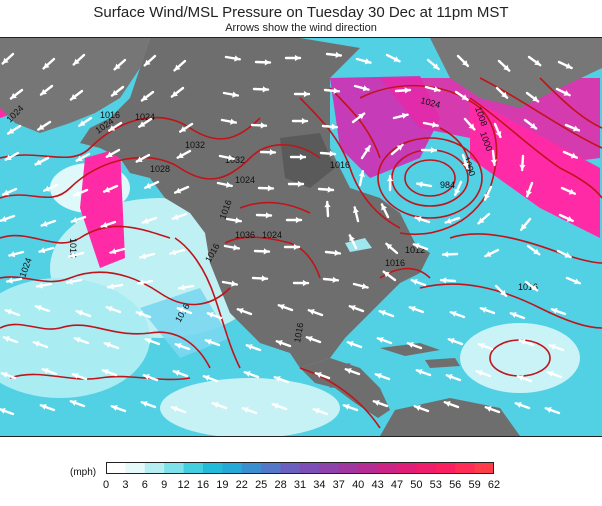 Image resolution: width=602 pixels, height=506 pixels. I want to click on pressure-label: 1024, so click(145, 117).